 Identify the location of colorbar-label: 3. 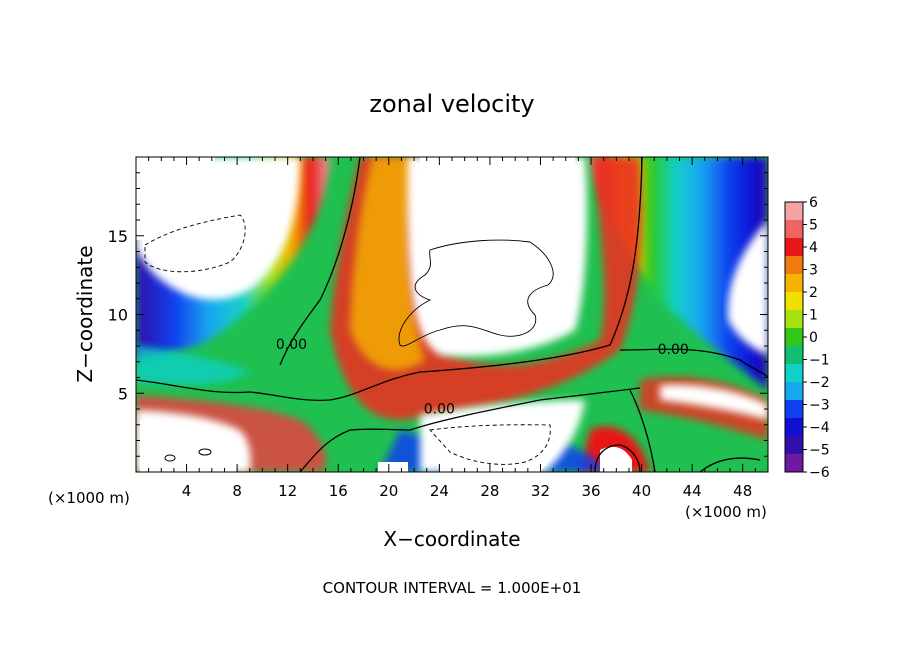
(813, 271).